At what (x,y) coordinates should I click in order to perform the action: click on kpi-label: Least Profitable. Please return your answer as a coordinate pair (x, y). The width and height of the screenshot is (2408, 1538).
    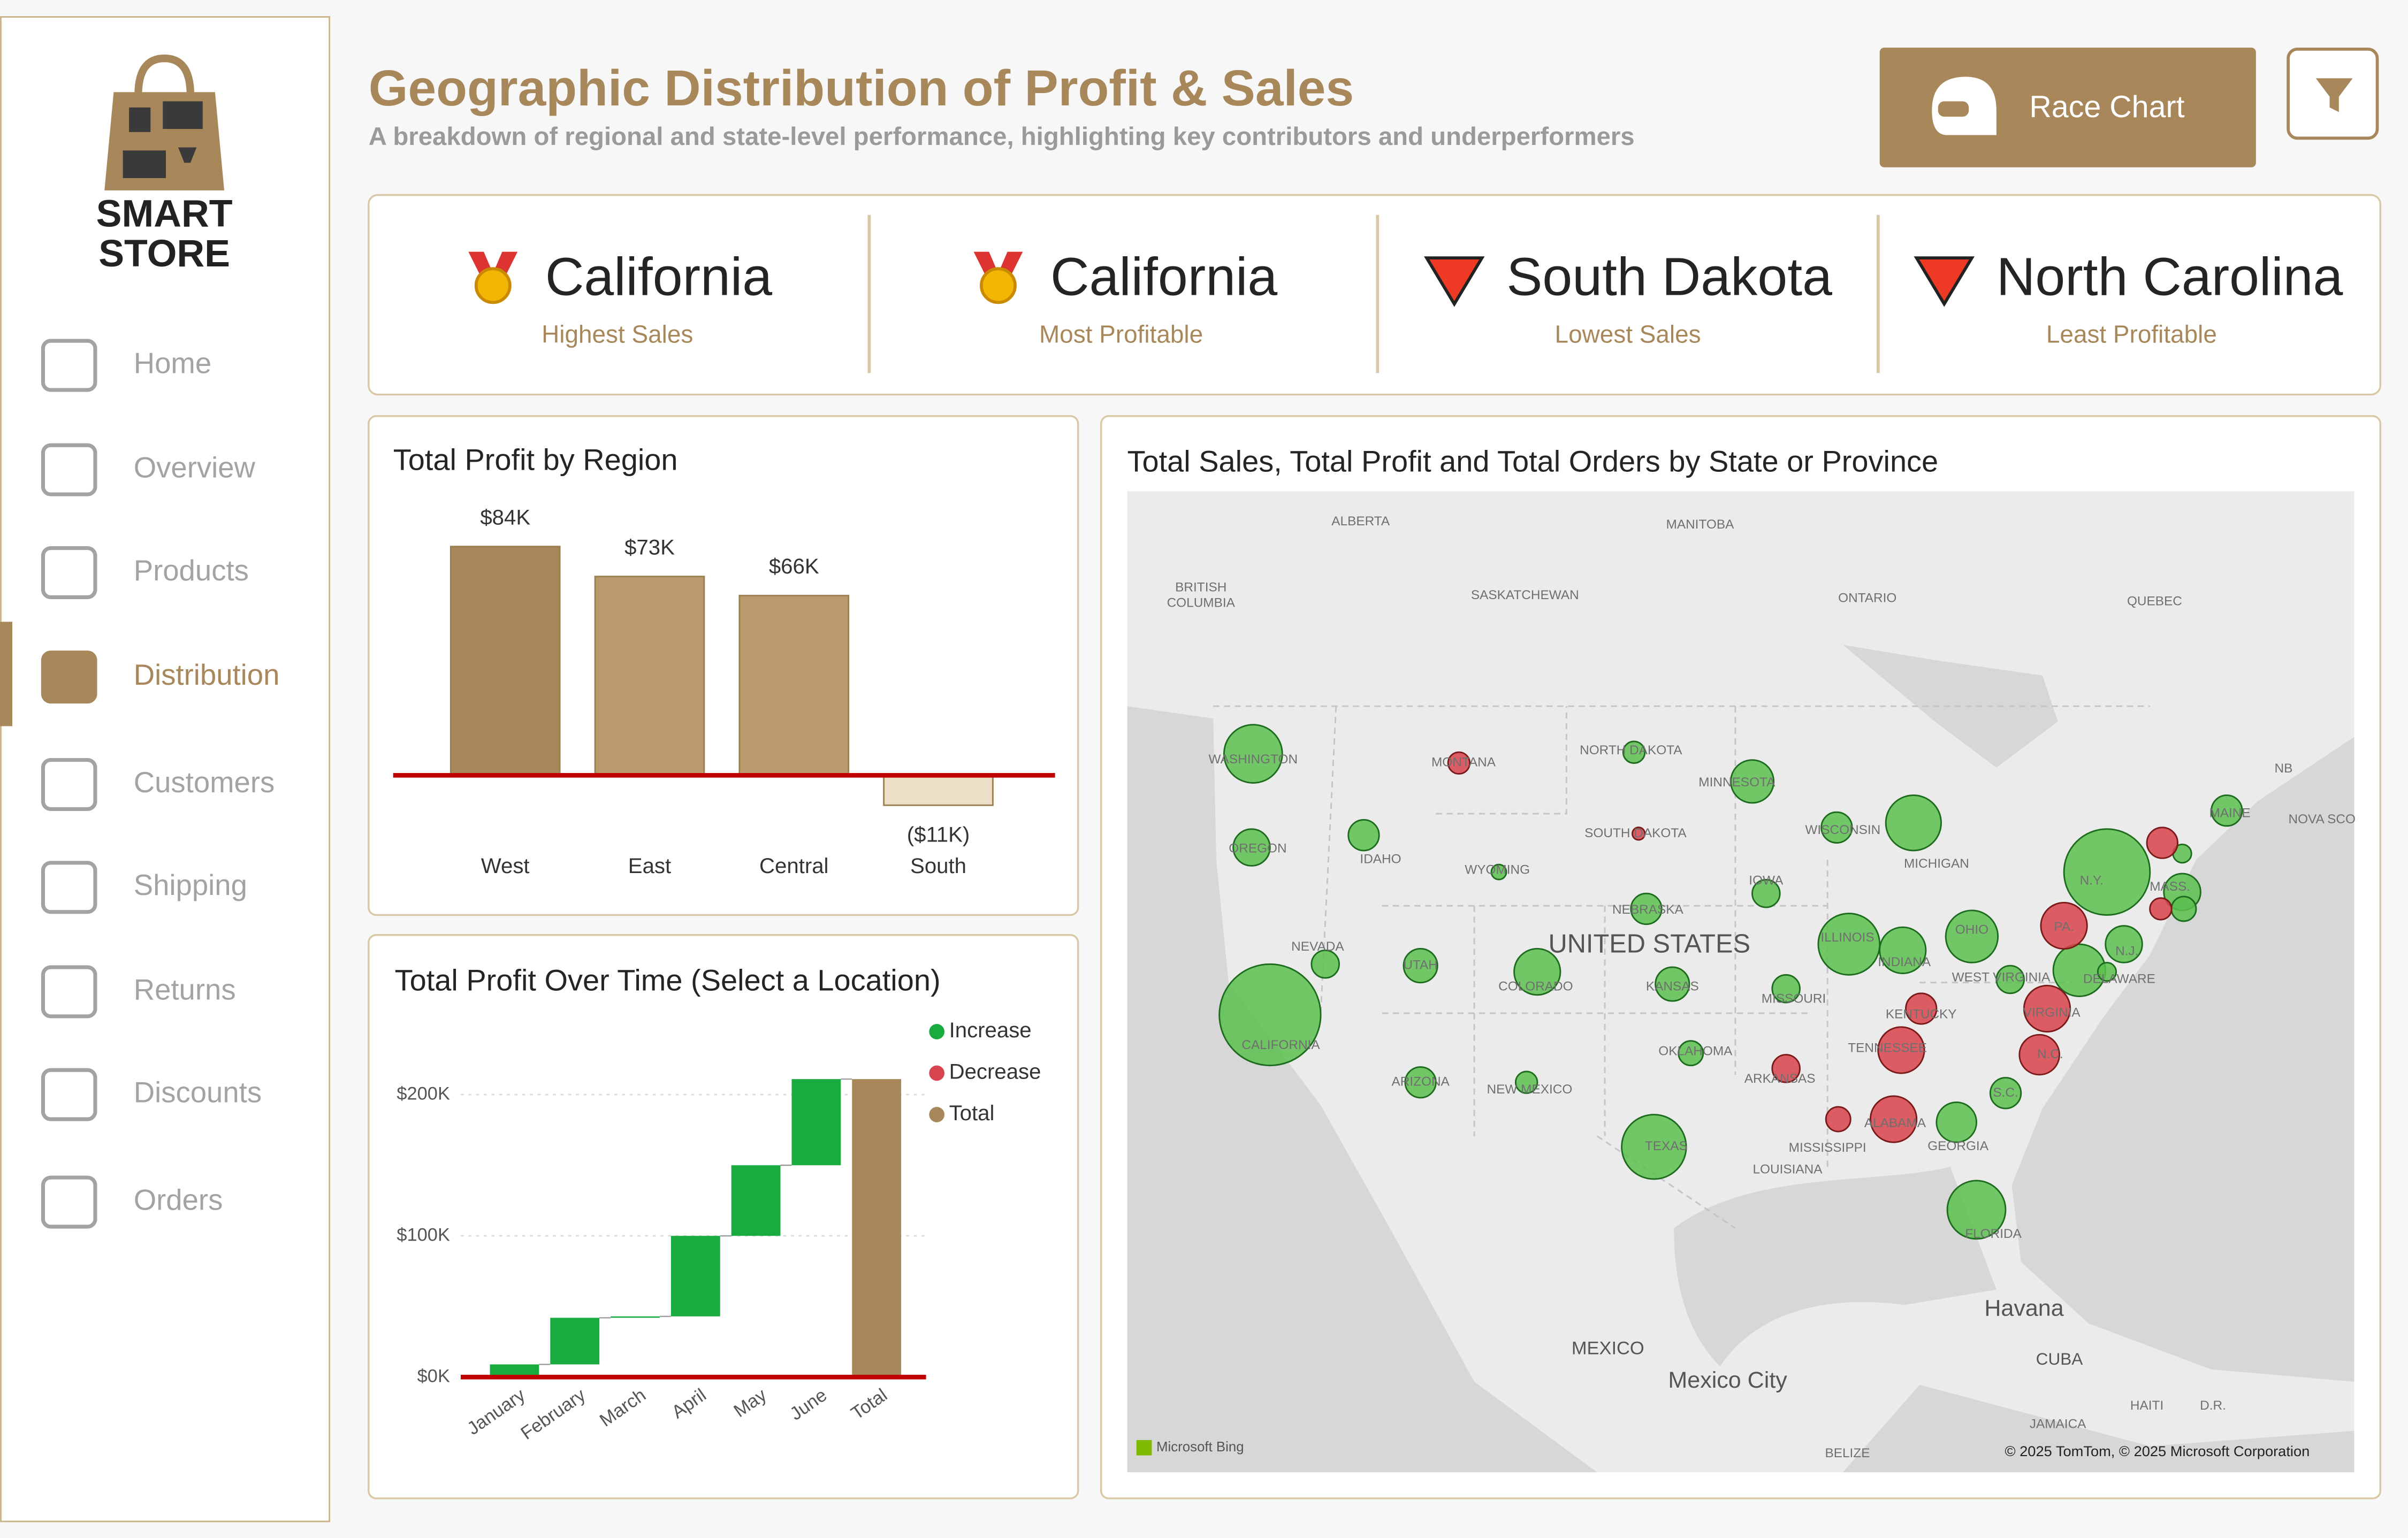
    Looking at the image, I should click on (2131, 334).